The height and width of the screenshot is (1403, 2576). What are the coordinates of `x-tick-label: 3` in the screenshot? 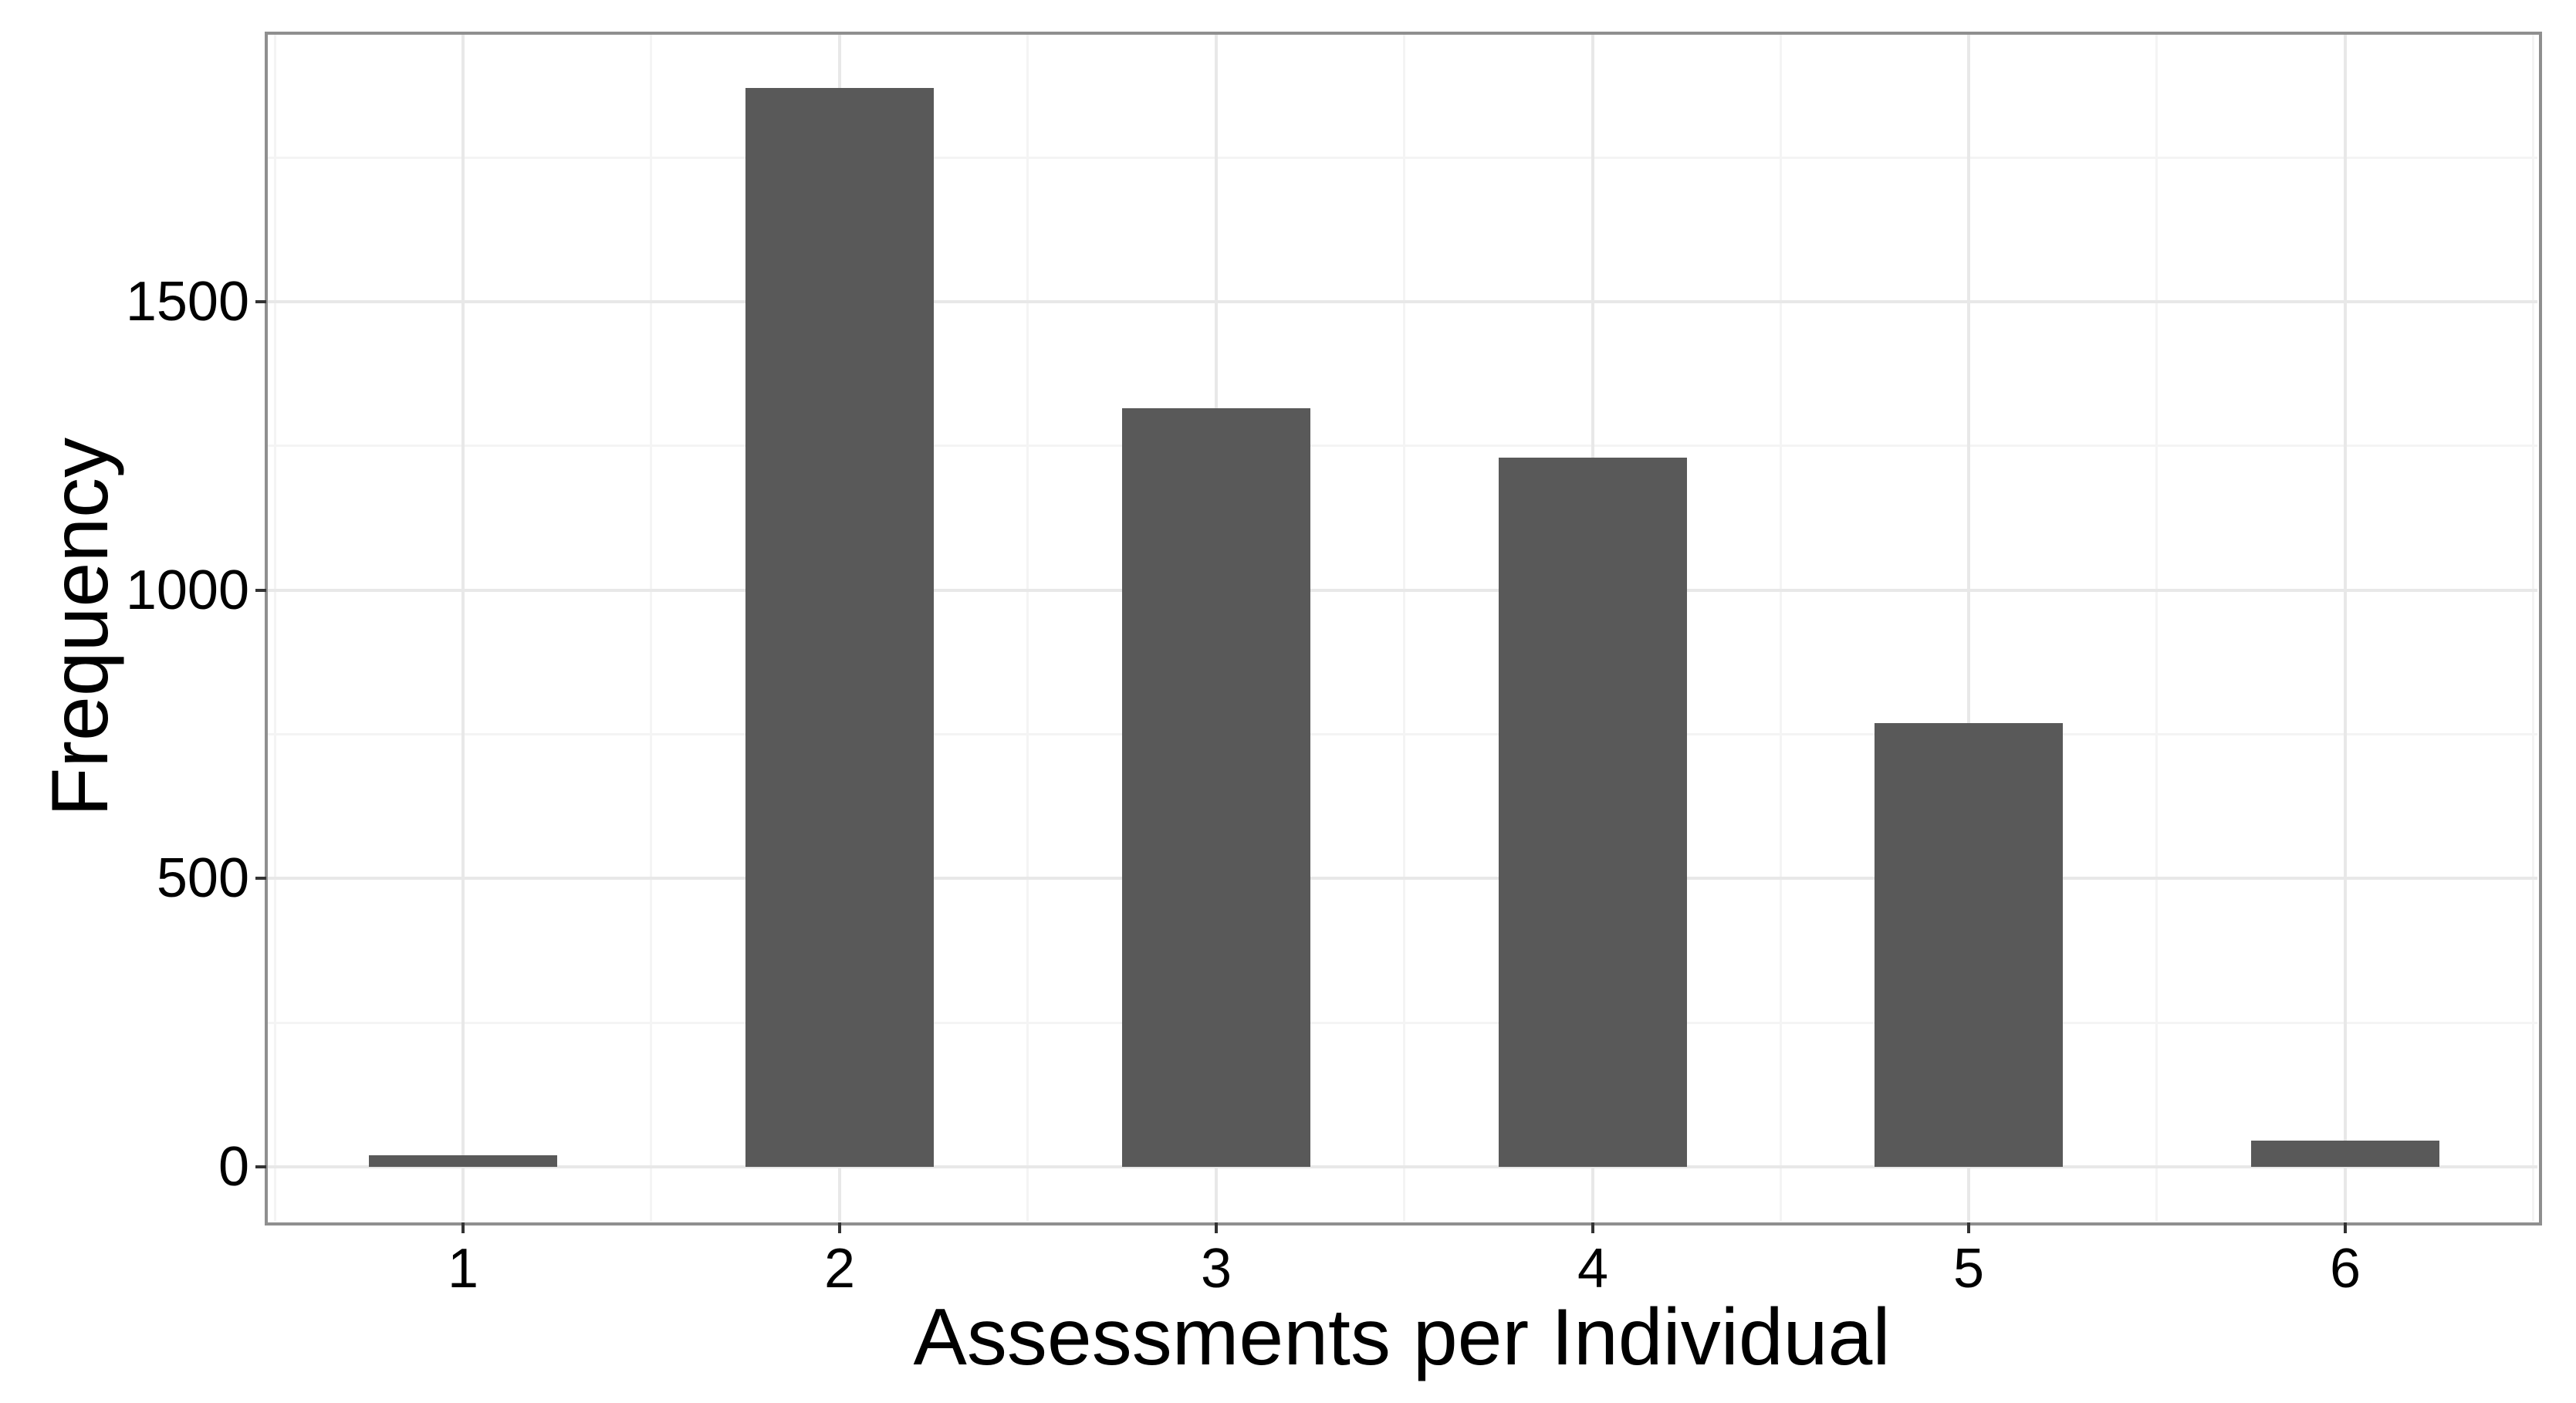 It's located at (1216, 1269).